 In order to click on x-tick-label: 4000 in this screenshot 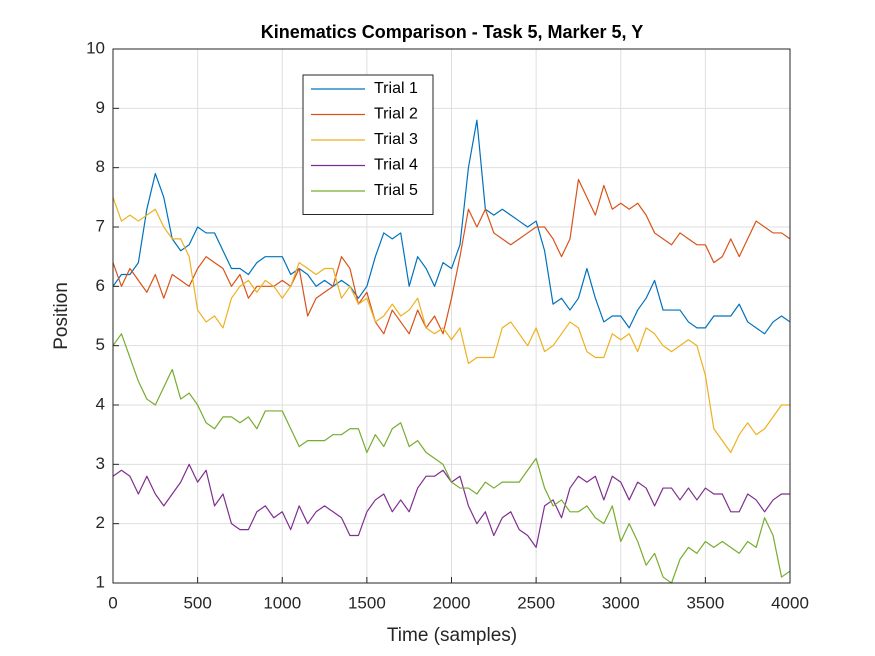, I will do `click(790, 602)`.